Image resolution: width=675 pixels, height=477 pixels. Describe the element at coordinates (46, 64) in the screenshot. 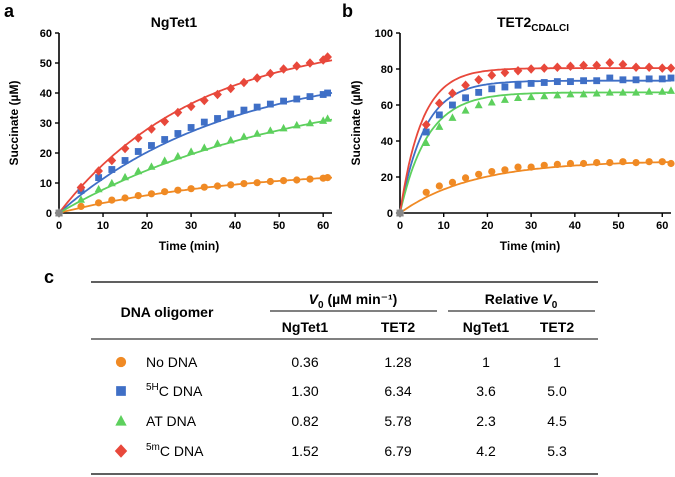

I see `y-tick-label: 50` at that location.